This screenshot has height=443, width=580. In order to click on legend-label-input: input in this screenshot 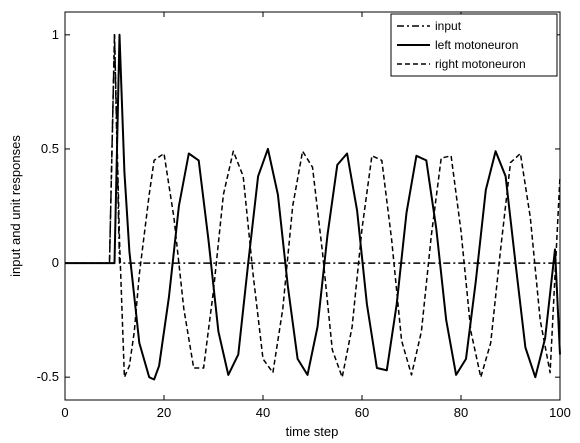, I will do `click(448, 26)`.